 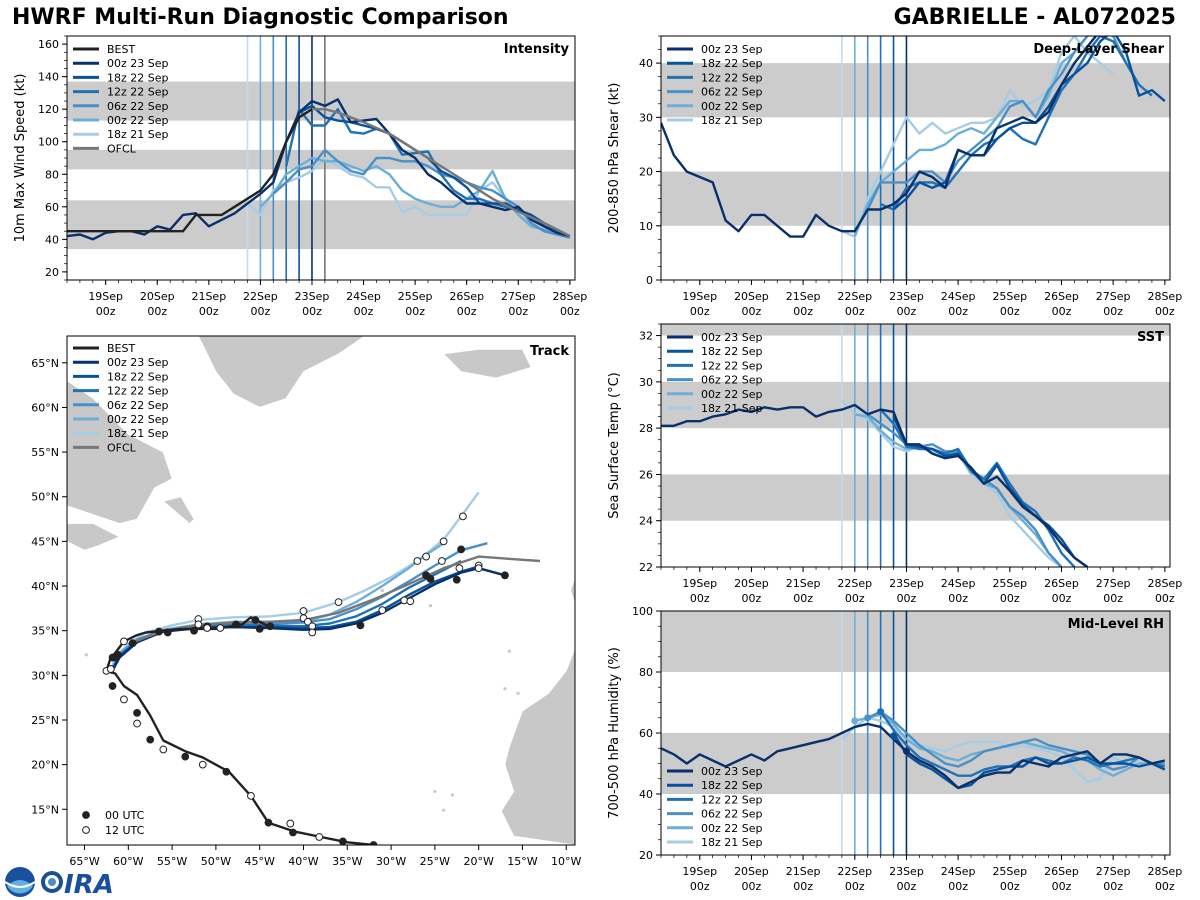 I want to click on track-legend-label: 18z 22 Sep, so click(x=138, y=376).